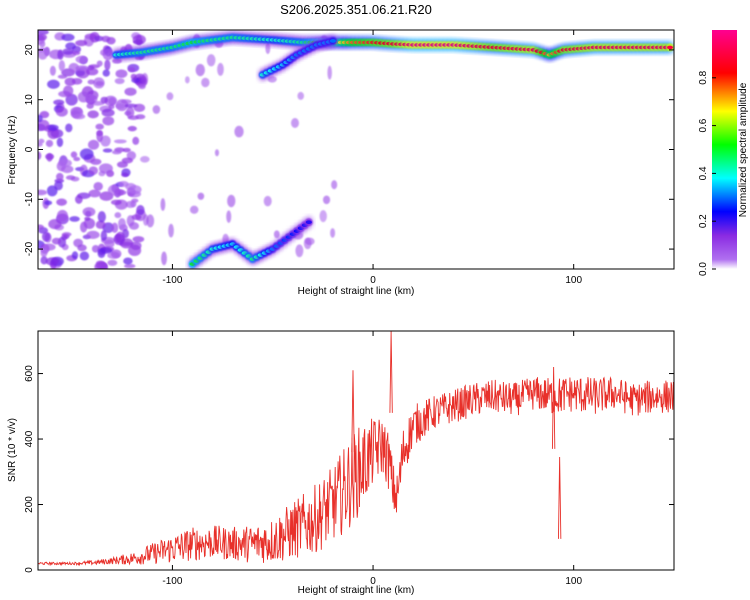 The height and width of the screenshot is (600, 750). I want to click on main-ridge-core, so click(669, 47).